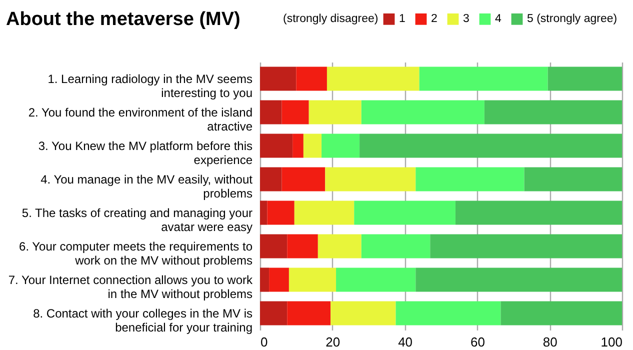  What do you see at coordinates (264, 342) in the screenshot?
I see `x-tick-label: 0` at bounding box center [264, 342].